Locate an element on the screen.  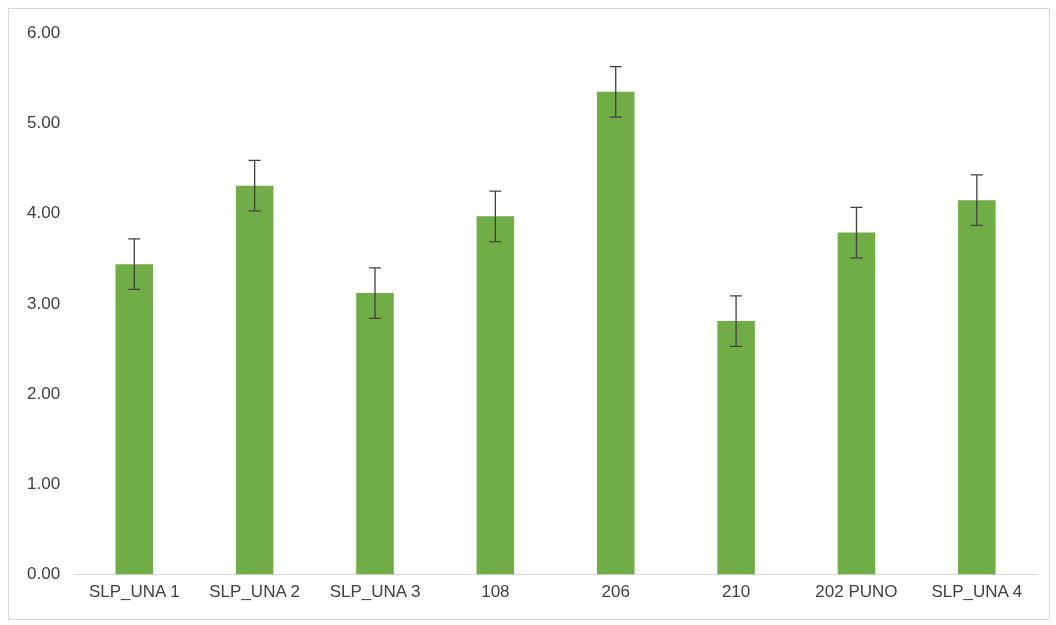
y-tick-label: 0.00 is located at coordinates (43, 574).